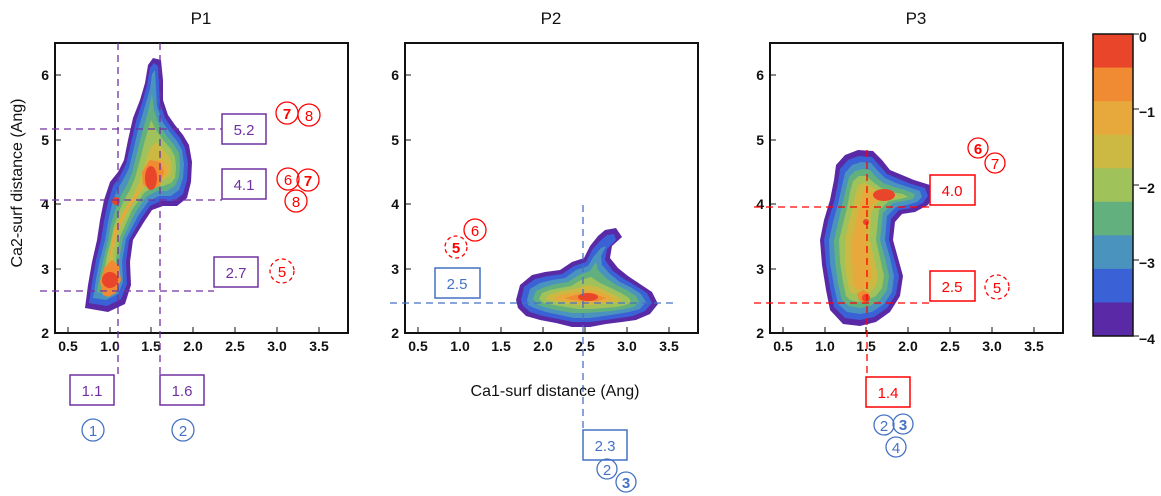  What do you see at coordinates (555, 391) in the screenshot?
I see `x-axis-title: Ca1-surf distance (Ang)` at bounding box center [555, 391].